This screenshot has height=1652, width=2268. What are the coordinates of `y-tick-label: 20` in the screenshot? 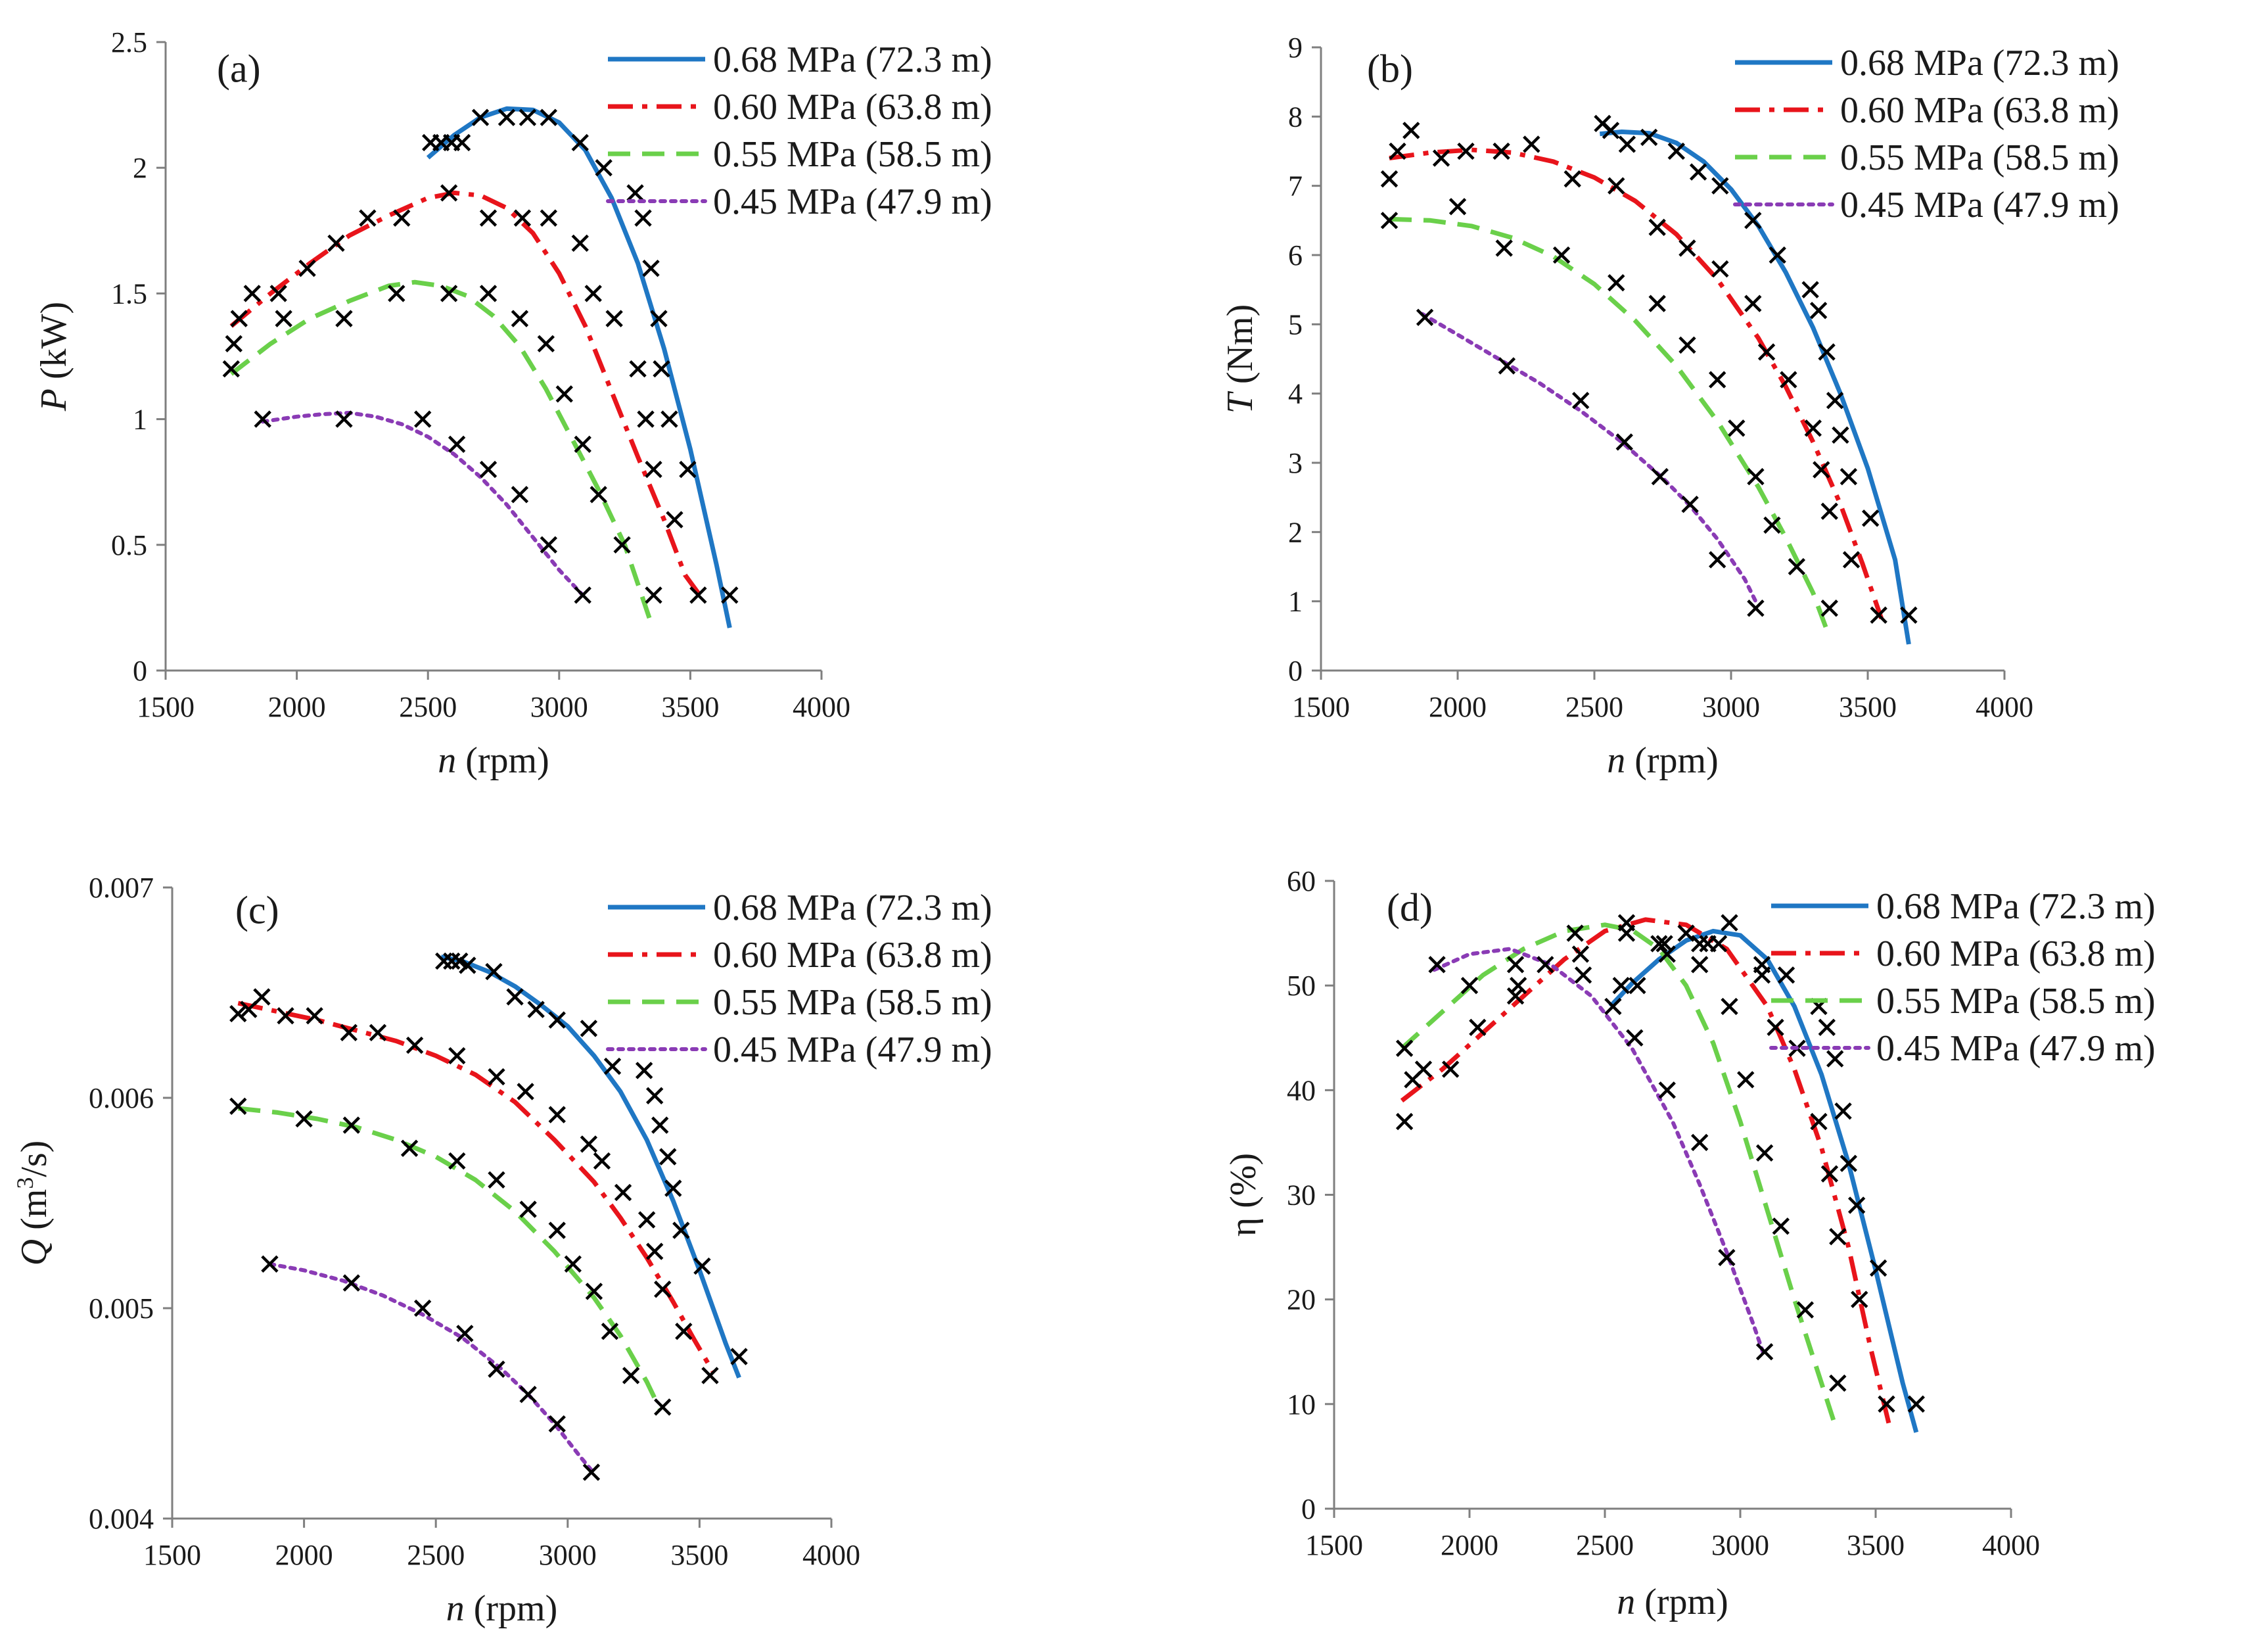 It's located at (1302, 1300).